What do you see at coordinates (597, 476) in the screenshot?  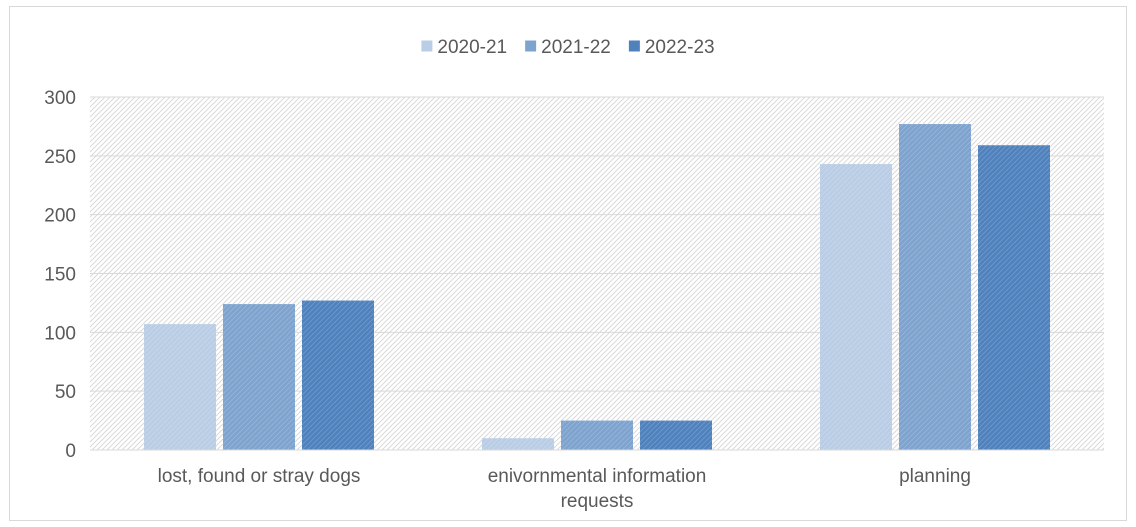 I see `x-category-label: enivornmental information` at bounding box center [597, 476].